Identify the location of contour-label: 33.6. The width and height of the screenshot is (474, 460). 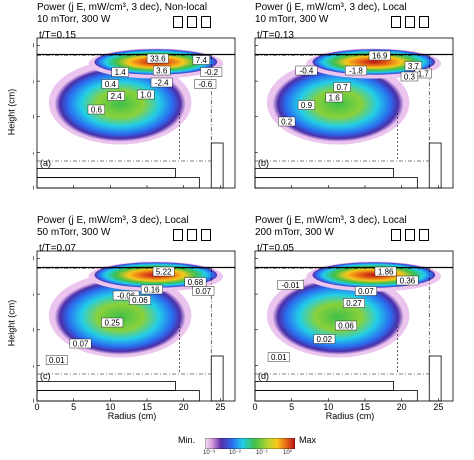
(158, 59).